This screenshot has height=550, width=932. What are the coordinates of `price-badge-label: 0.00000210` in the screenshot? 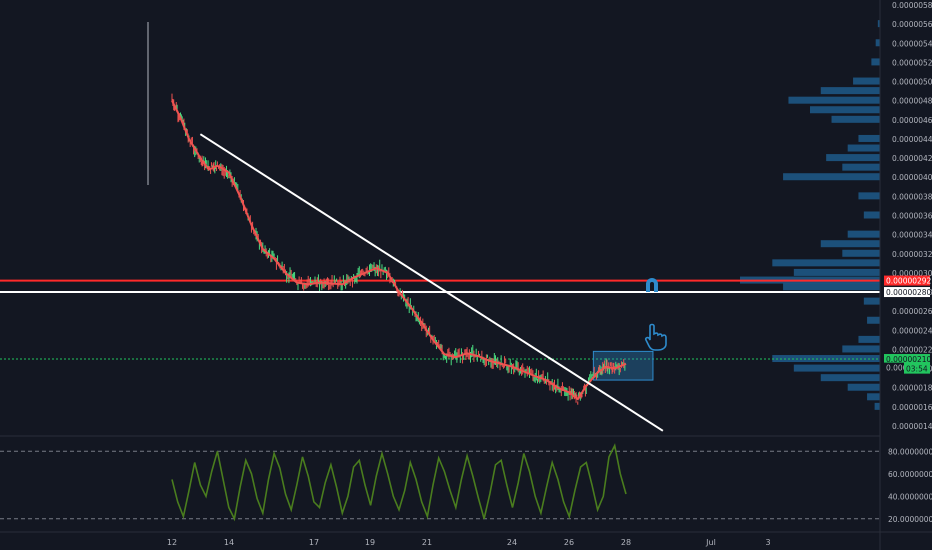 It's located at (909, 359).